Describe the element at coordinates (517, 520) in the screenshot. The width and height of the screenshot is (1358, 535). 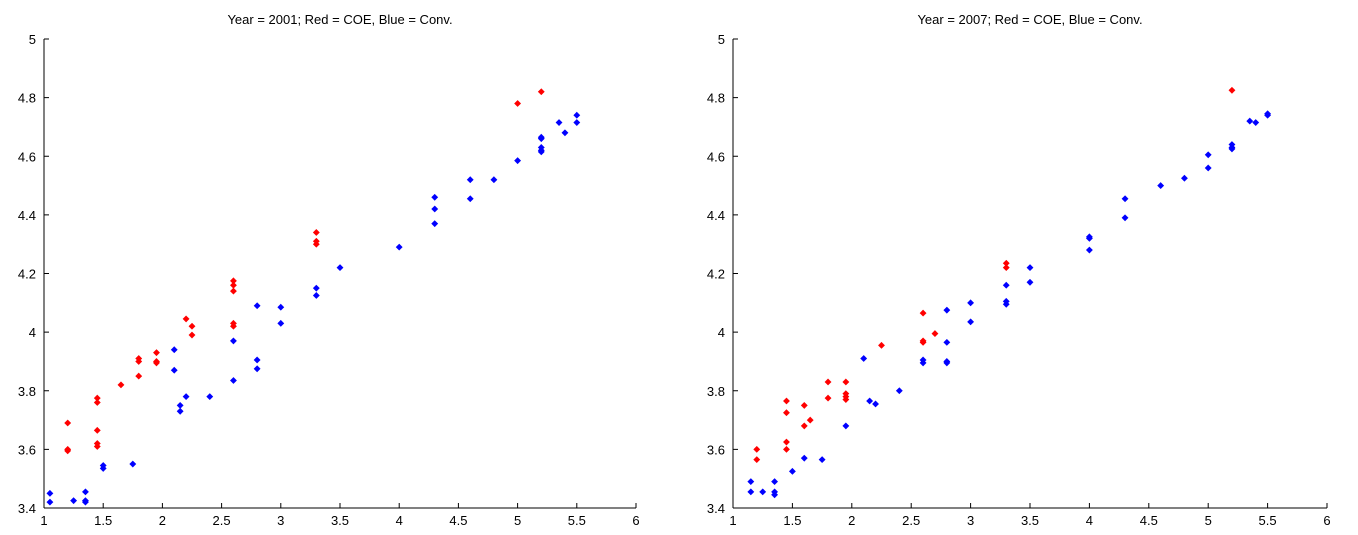
I see `x-tick-label: 5` at that location.